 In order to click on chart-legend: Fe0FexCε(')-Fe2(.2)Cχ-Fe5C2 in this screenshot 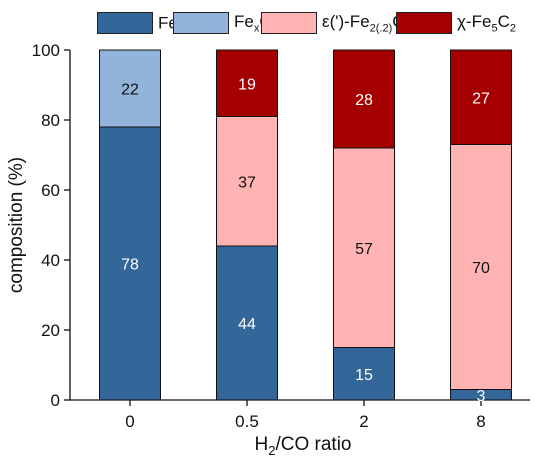, I will do `click(267, 23)`.